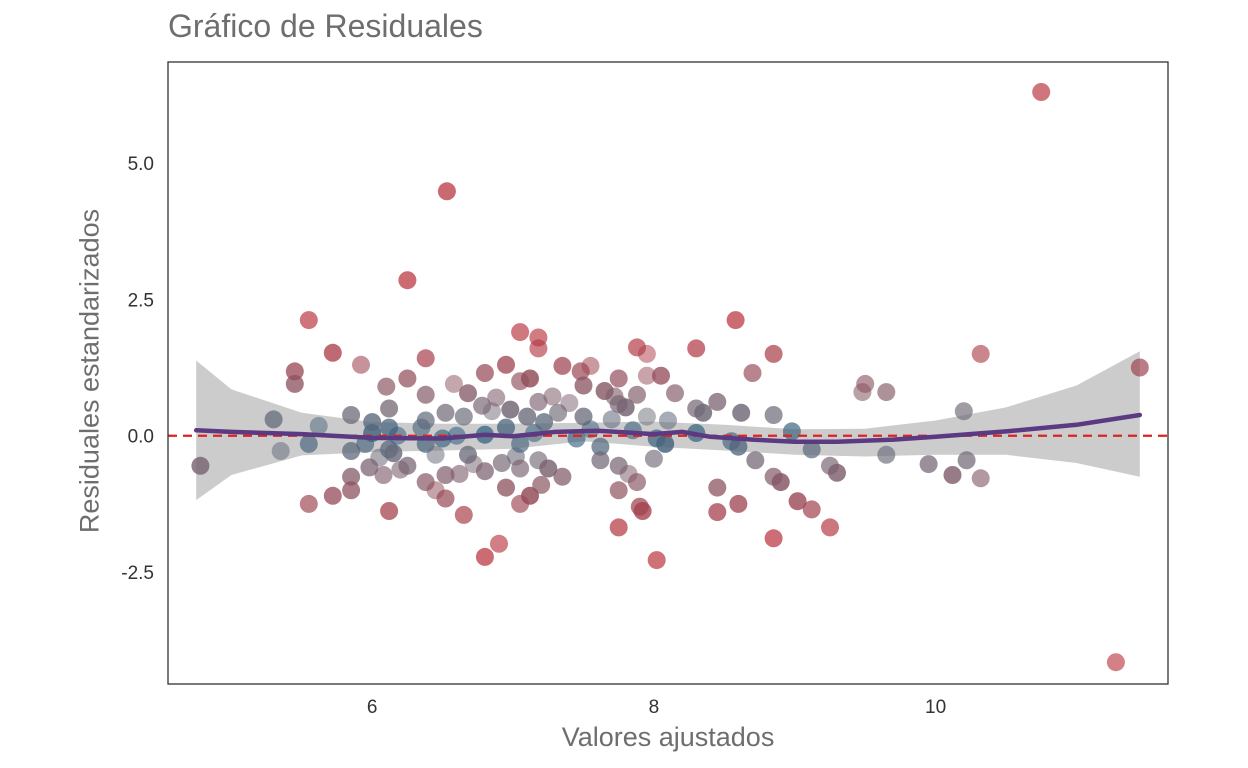 The width and height of the screenshot is (1248, 768). What do you see at coordinates (325, 26) in the screenshot?
I see `chart-title: Gráfico de Residuales` at bounding box center [325, 26].